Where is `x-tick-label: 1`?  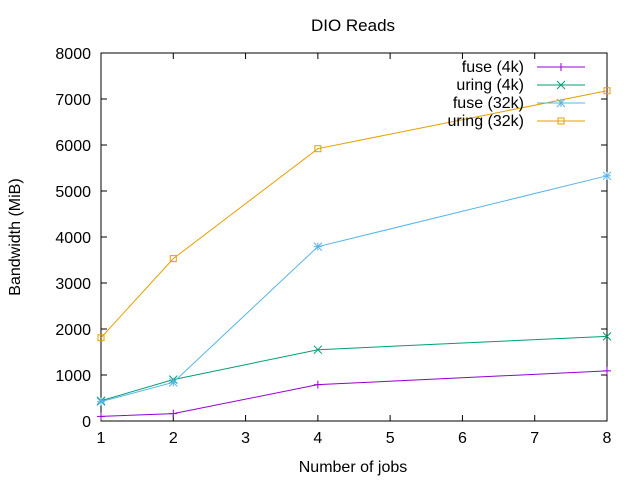
x-tick-label: 1 is located at coordinates (101, 438).